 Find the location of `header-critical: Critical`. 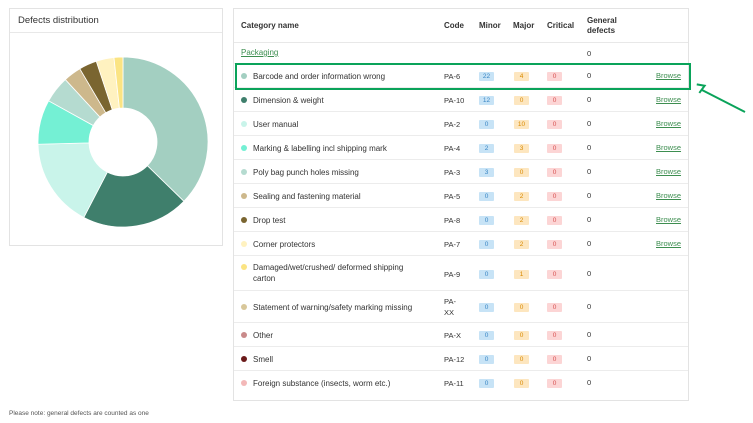

header-critical: Critical is located at coordinates (561, 25).